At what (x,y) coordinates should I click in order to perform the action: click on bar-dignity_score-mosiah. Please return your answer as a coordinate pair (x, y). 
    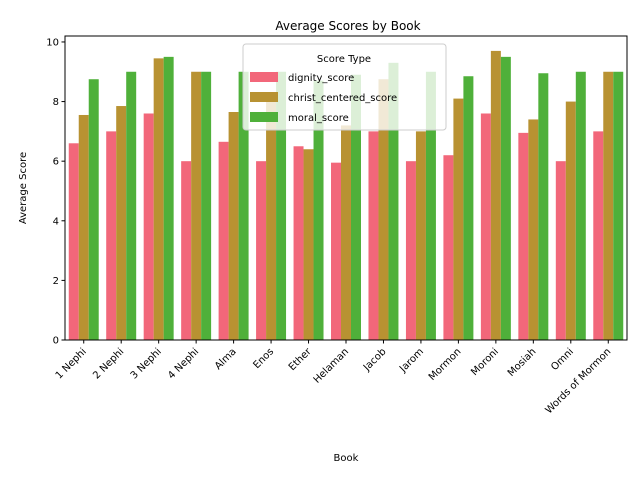
    Looking at the image, I should click on (523, 236).